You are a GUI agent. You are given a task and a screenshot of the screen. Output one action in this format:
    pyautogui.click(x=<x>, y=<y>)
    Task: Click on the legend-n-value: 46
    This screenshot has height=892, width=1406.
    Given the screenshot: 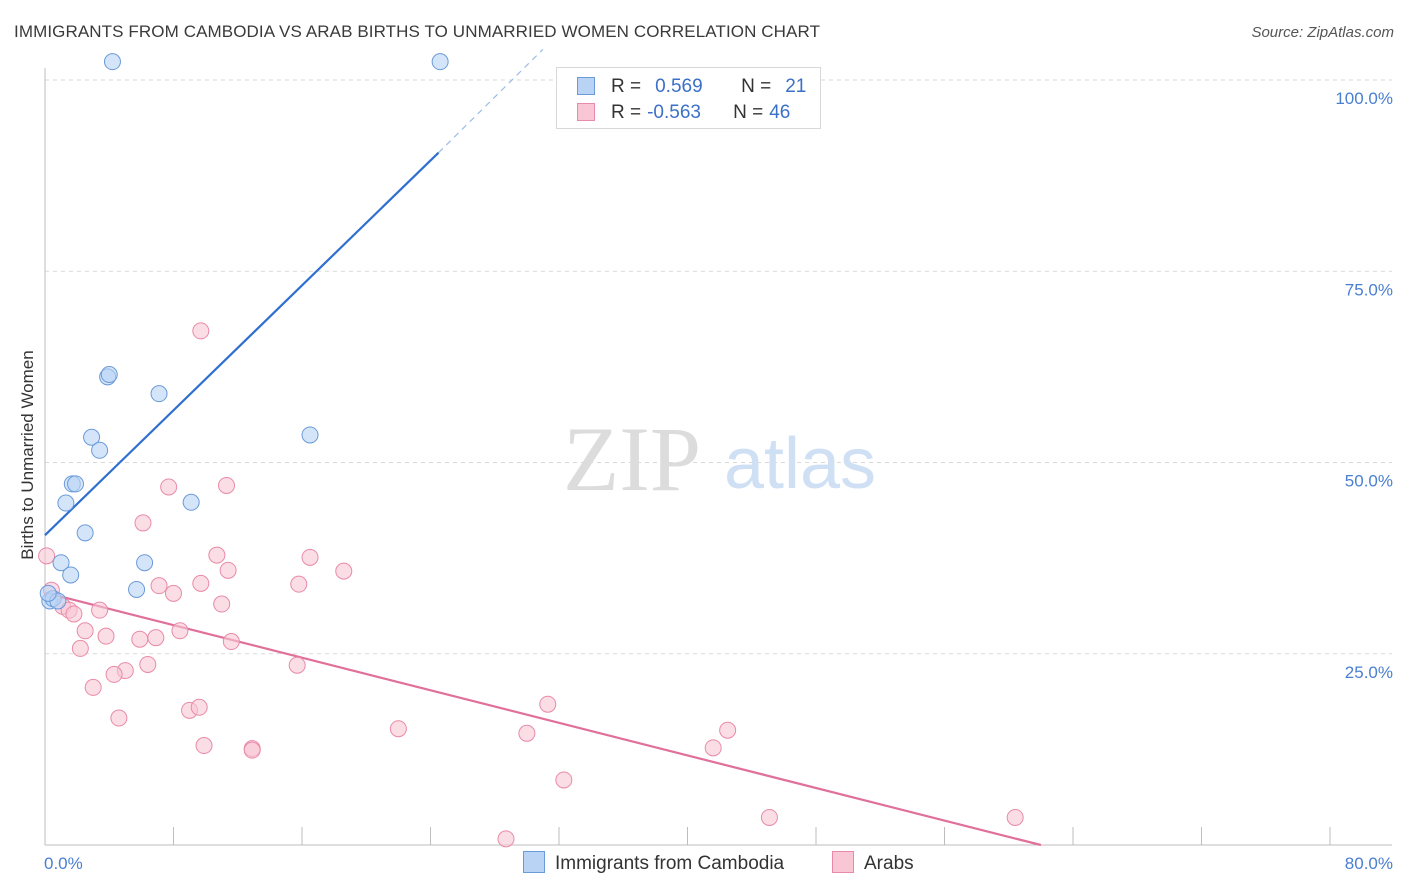 What is the action you would take?
    pyautogui.click(x=780, y=112)
    